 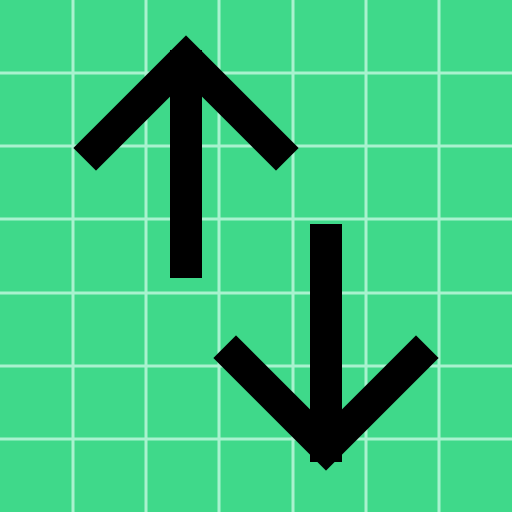 What do you see at coordinates (326, 403) in the screenshot?
I see `down-arrow-head` at bounding box center [326, 403].